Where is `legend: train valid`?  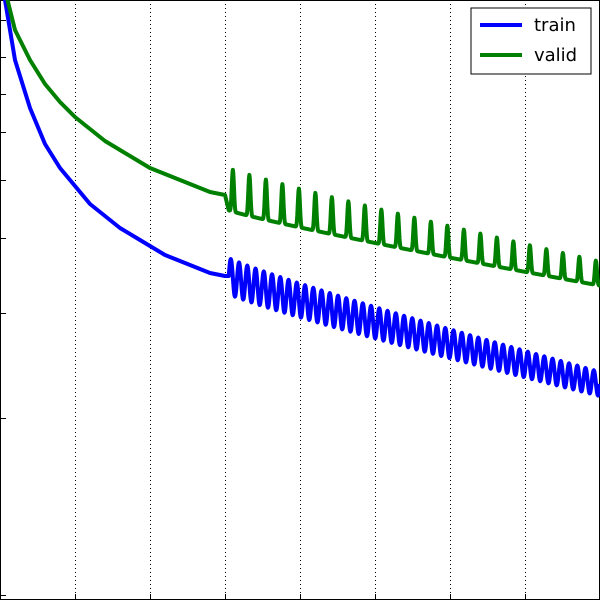 legend: train valid is located at coordinates (531, 41).